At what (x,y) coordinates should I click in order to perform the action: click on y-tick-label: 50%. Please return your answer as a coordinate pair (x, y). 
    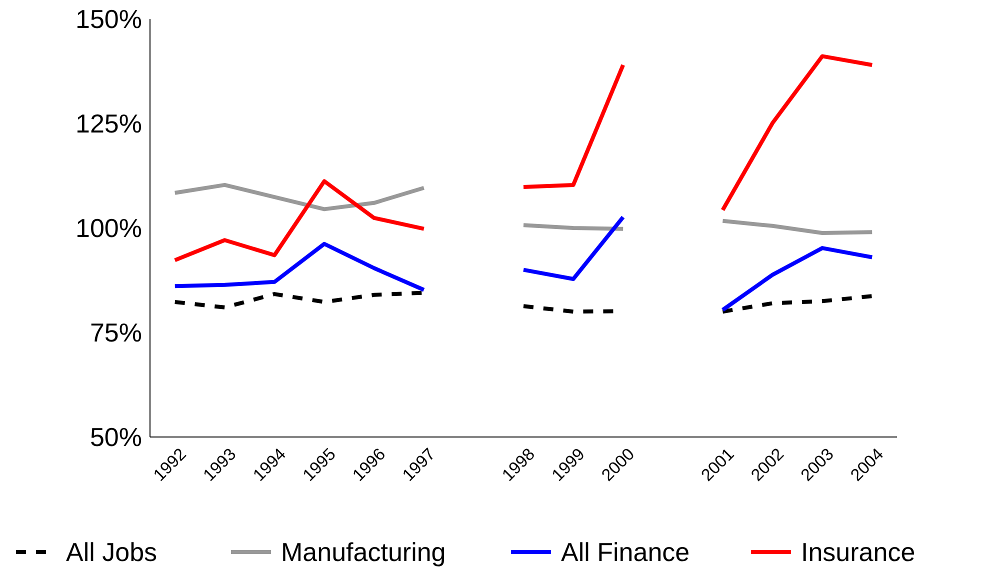
    Looking at the image, I should click on (116, 437).